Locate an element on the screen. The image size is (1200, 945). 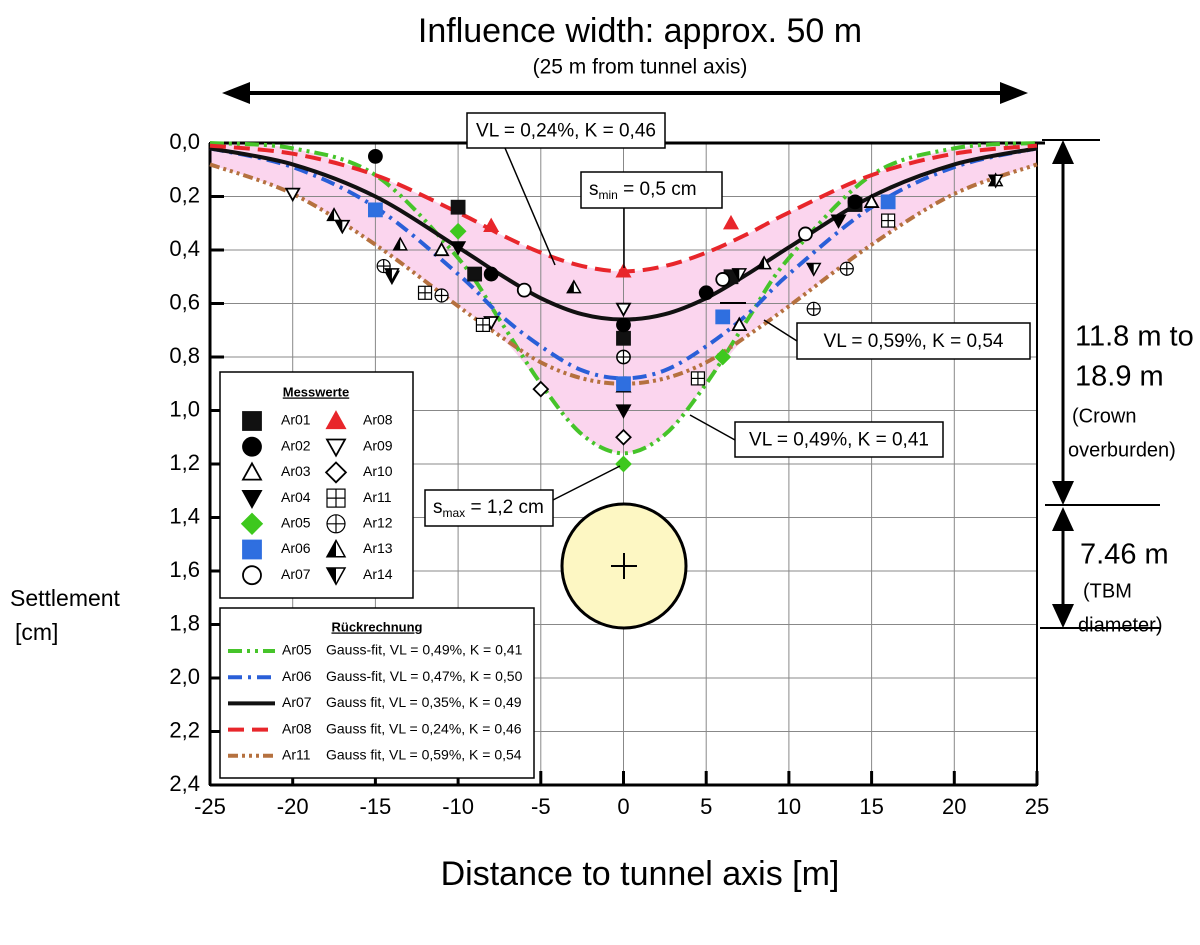
x-tick-label: 10 is located at coordinates (789, 806).